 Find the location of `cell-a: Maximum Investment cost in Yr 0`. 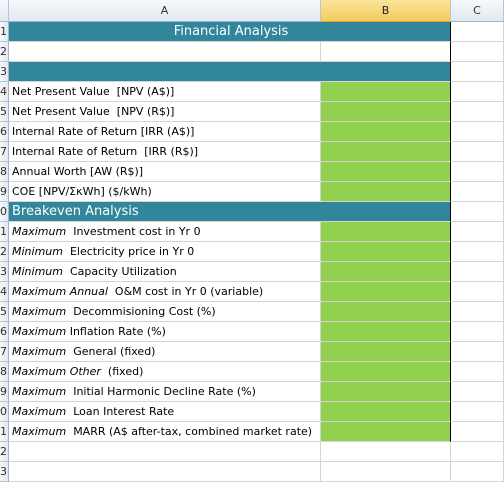

cell-a: Maximum Investment cost in Yr 0 is located at coordinates (165, 232).